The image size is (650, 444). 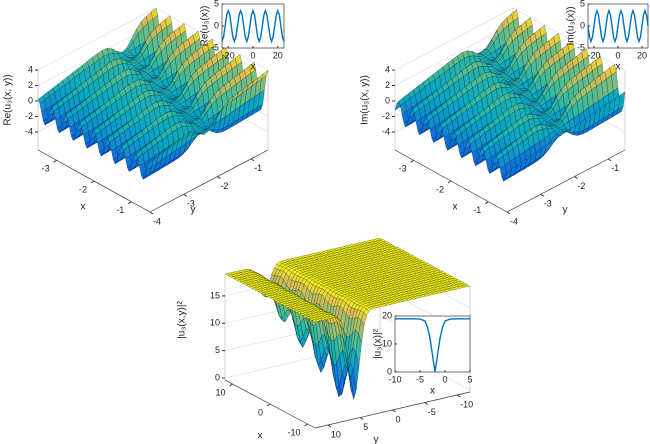 I want to click on z-axis-label: Re(u₃(x, y)), so click(x=8, y=99).